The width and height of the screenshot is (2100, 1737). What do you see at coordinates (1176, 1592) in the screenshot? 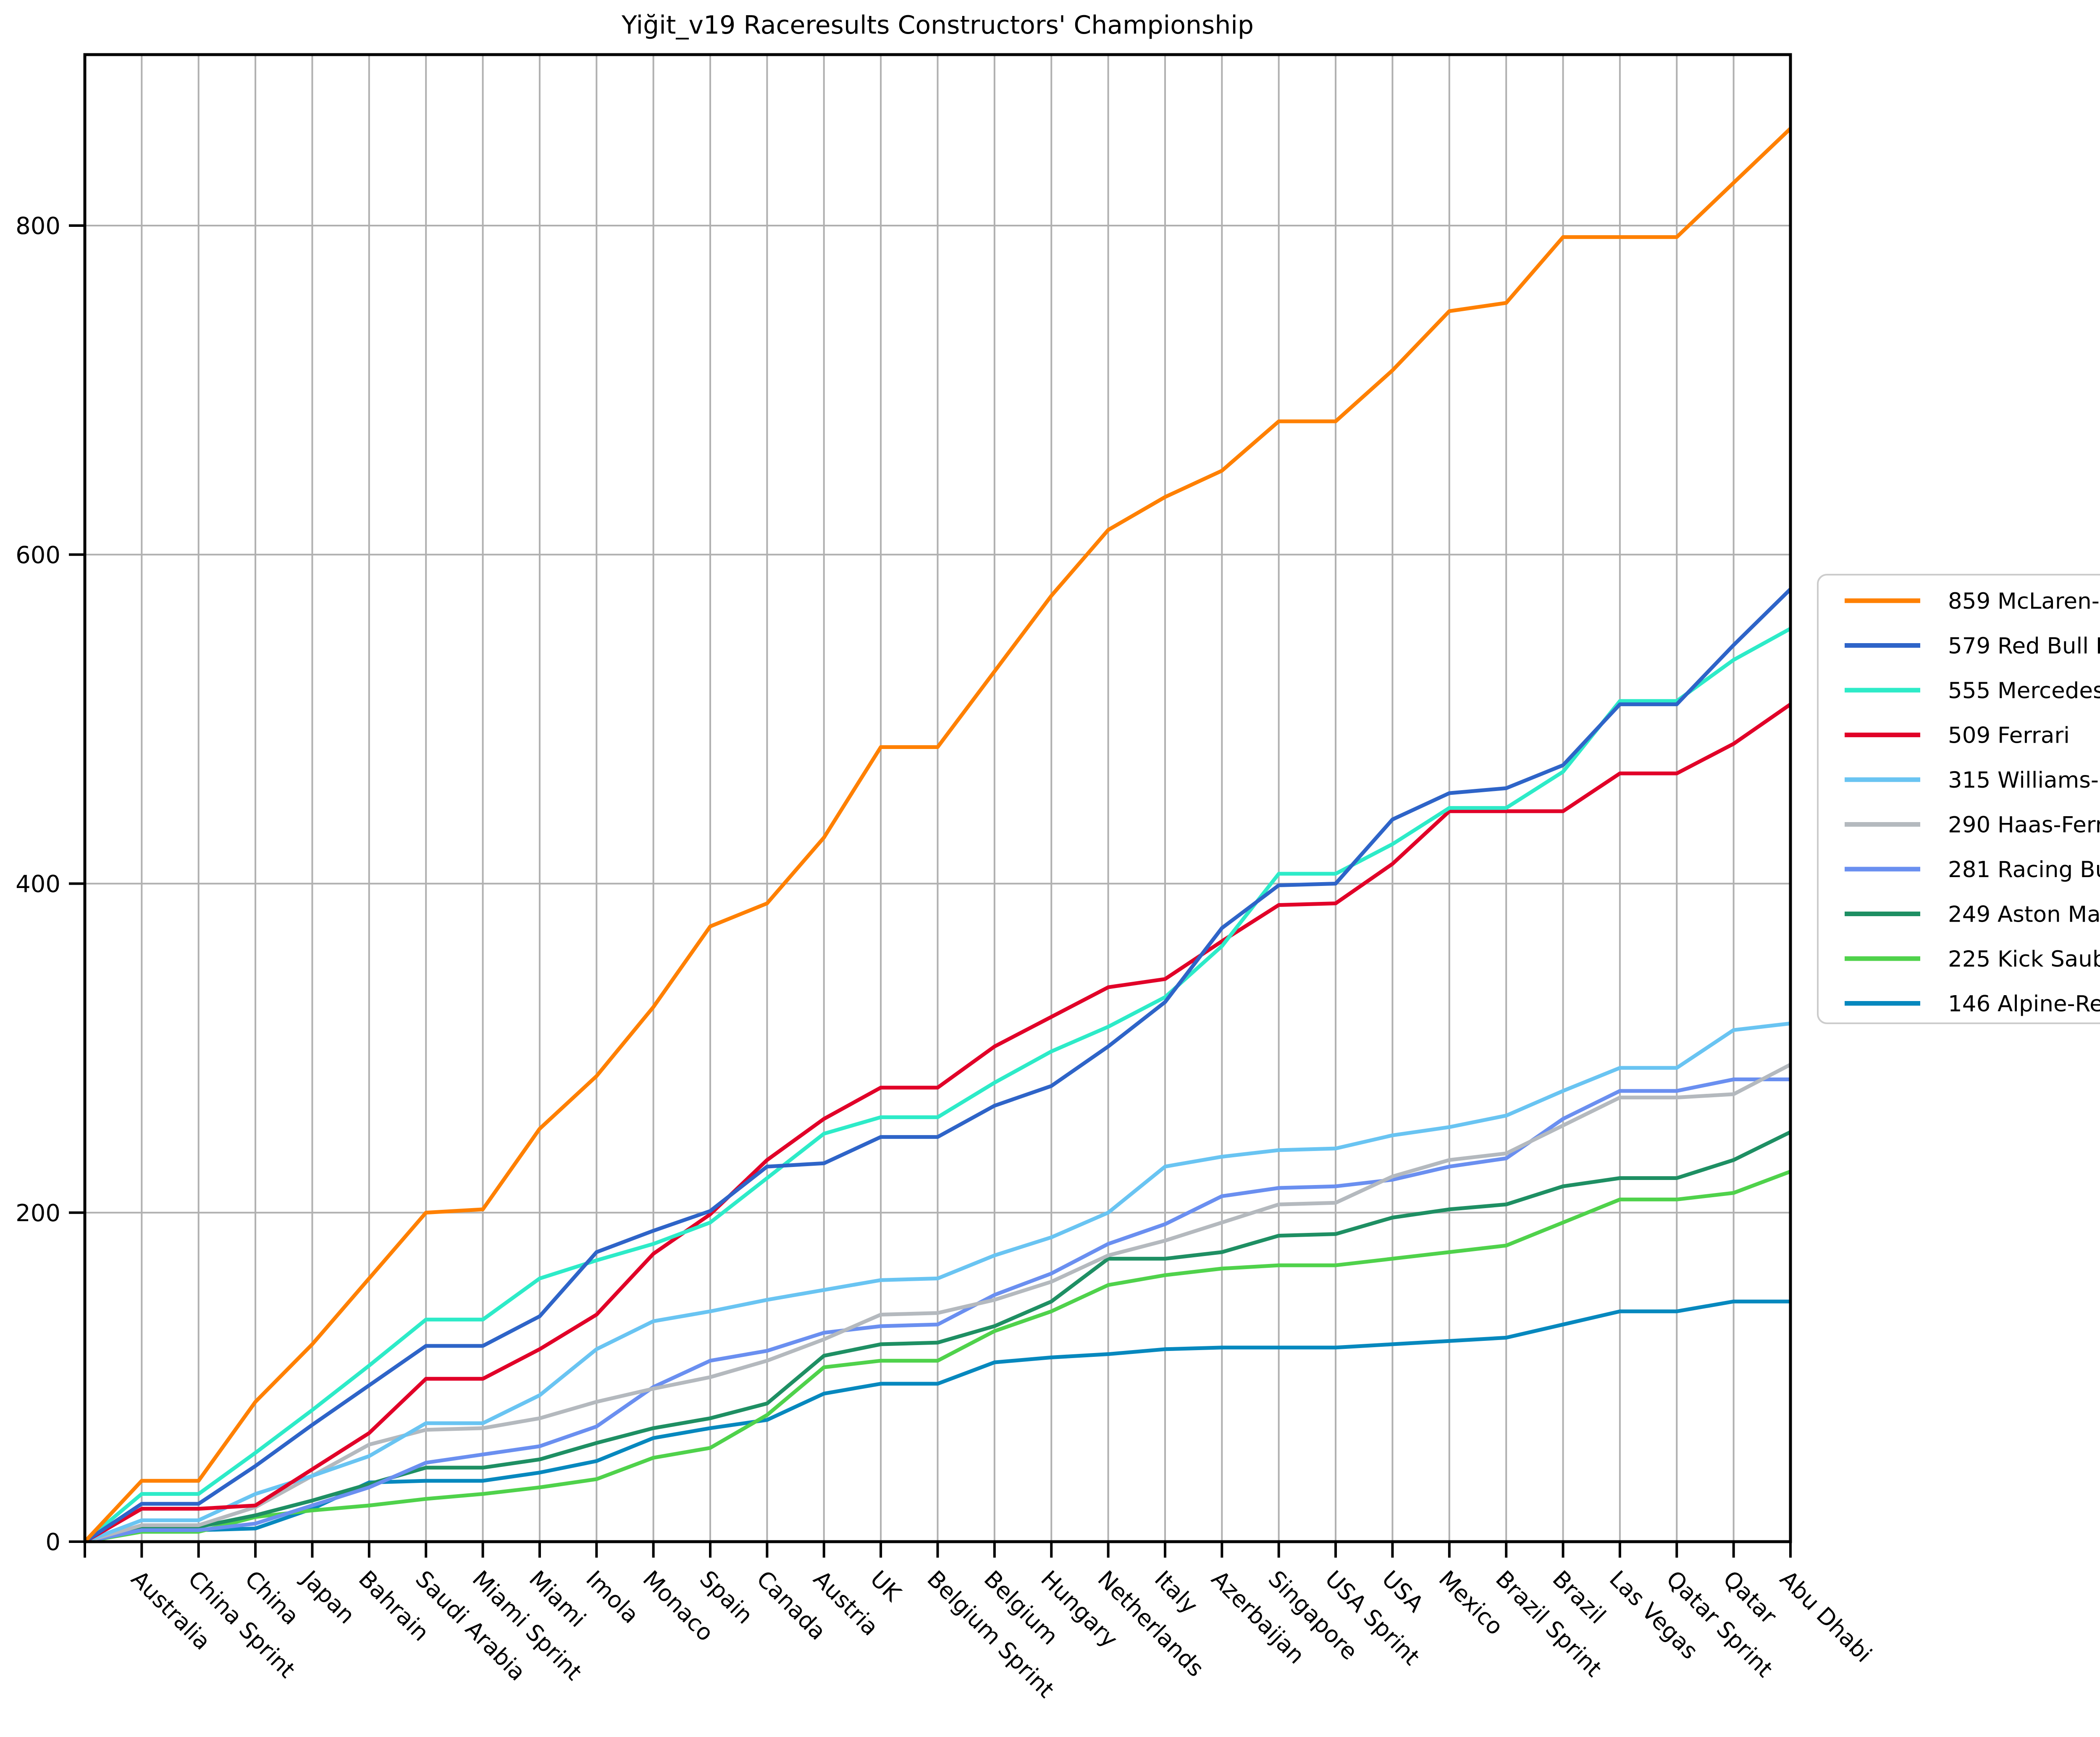
I see `x-tick-label: Italy` at bounding box center [1176, 1592].